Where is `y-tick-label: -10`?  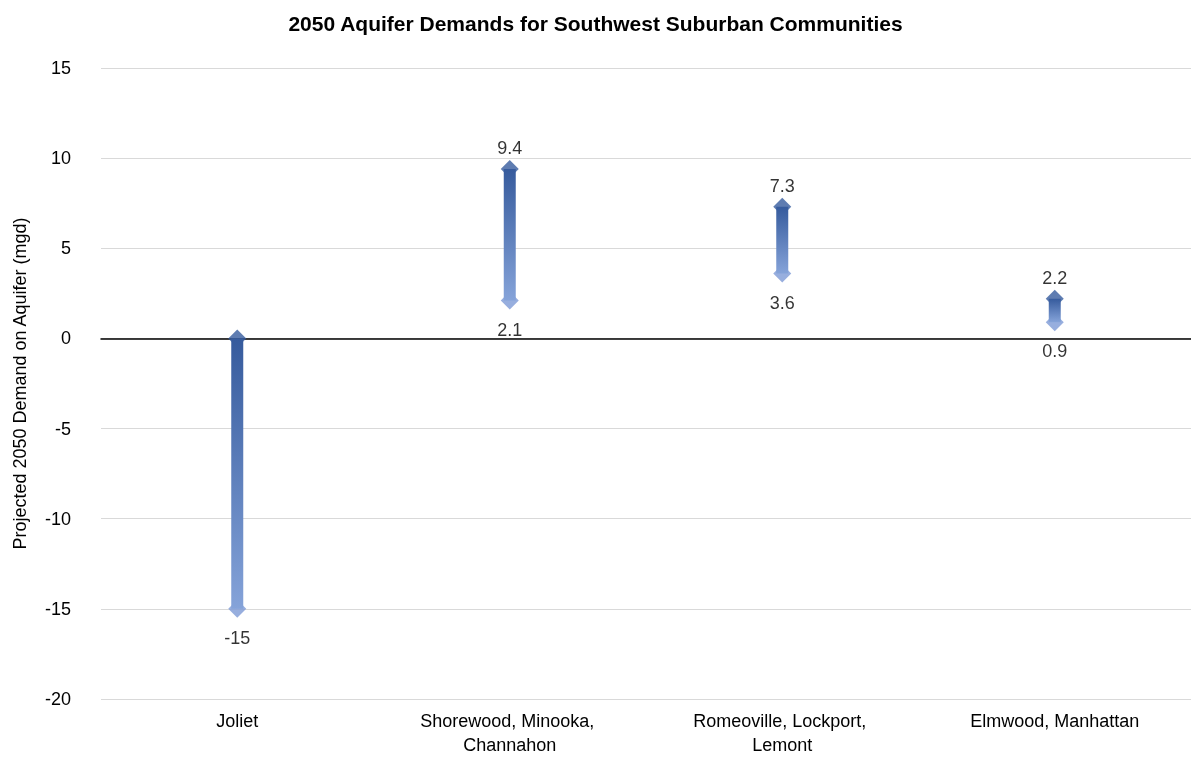 y-tick-label: -10 is located at coordinates (57, 518).